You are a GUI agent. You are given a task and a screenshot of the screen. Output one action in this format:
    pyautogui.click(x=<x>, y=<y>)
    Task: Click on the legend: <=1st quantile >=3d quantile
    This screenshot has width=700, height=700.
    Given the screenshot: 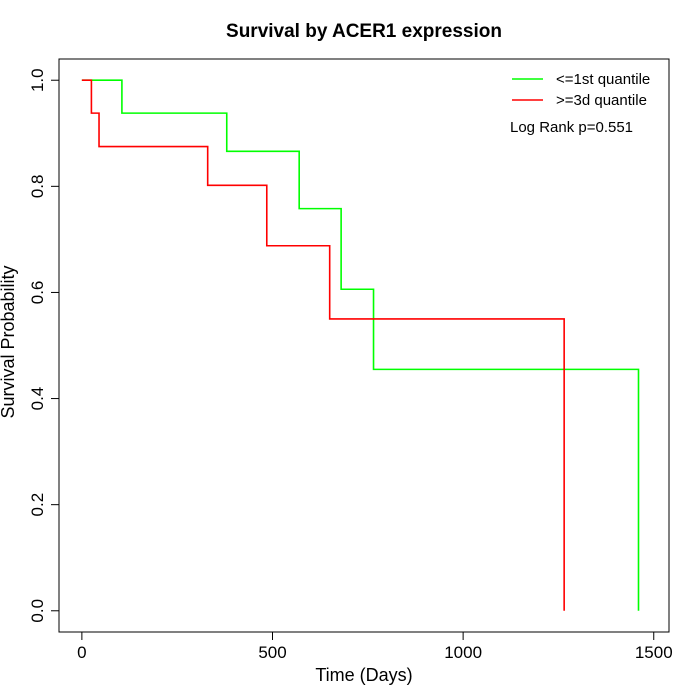 What is the action you would take?
    pyautogui.click(x=581, y=90)
    